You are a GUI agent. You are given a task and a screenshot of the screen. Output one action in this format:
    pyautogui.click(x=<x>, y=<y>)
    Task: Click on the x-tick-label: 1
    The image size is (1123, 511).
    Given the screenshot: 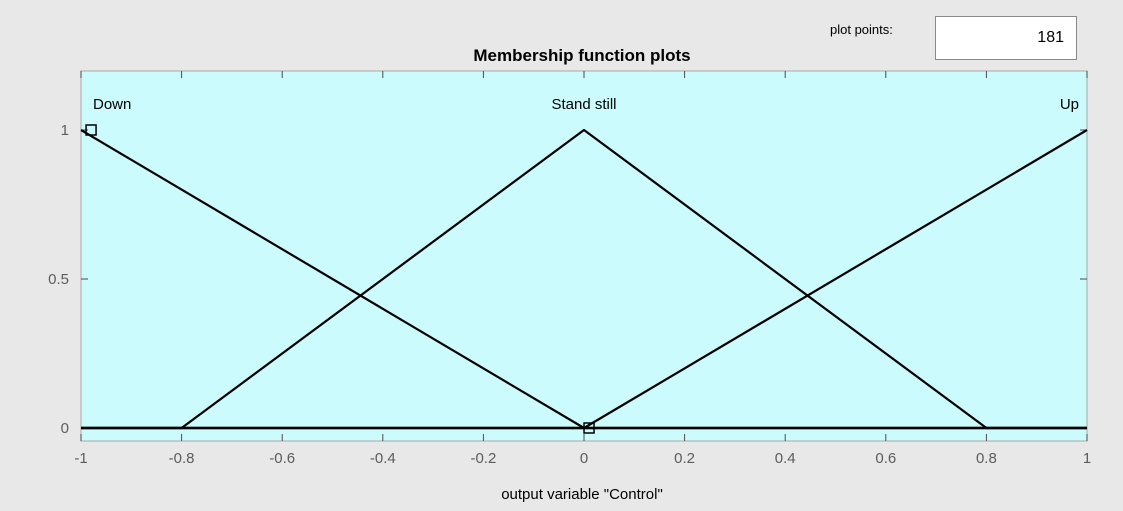 What is the action you would take?
    pyautogui.click(x=1087, y=458)
    